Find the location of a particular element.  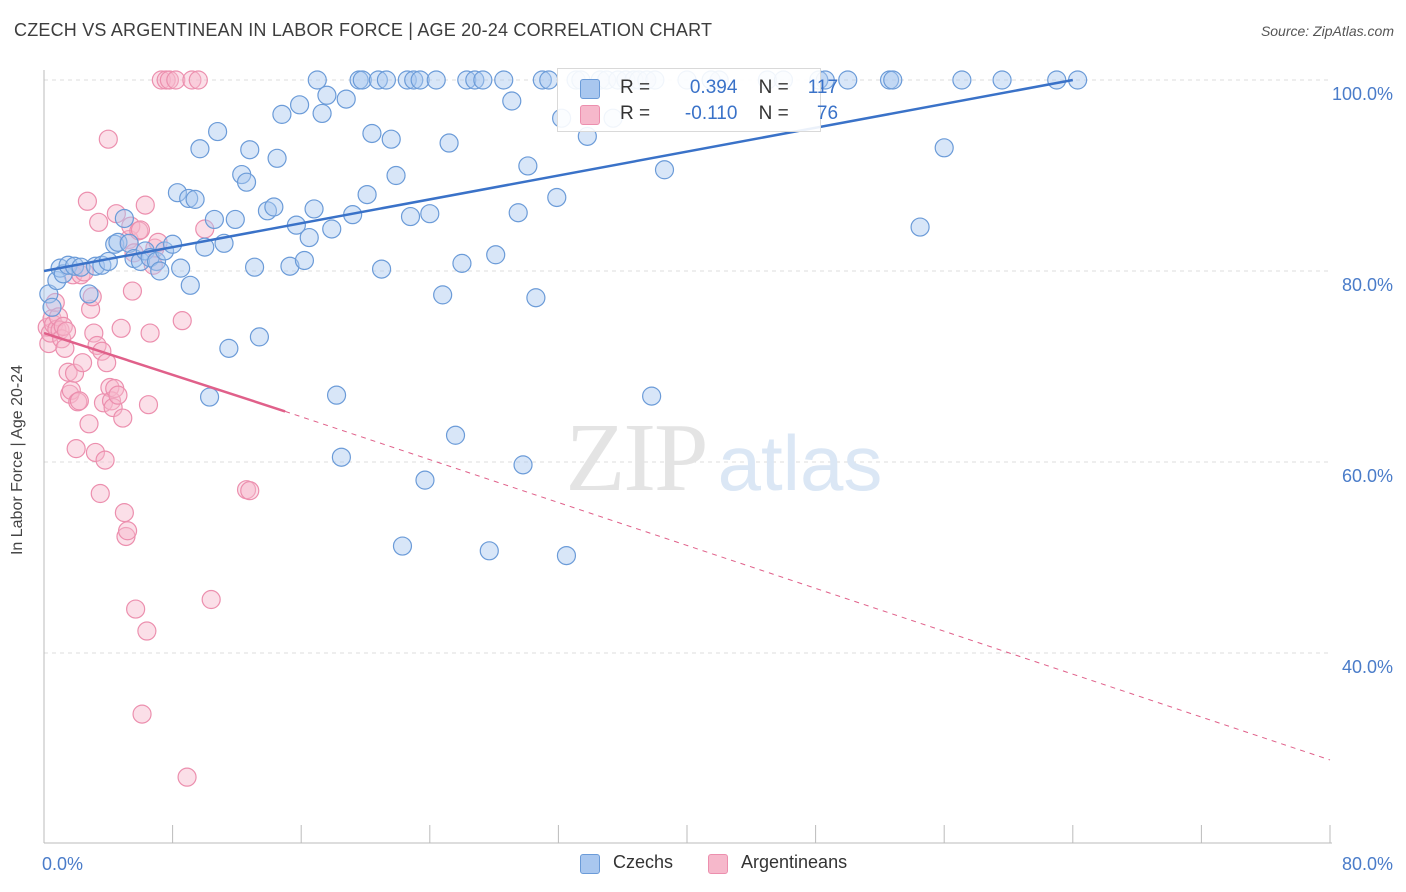

arg-n-label: N = is located at coordinates (773, 113).